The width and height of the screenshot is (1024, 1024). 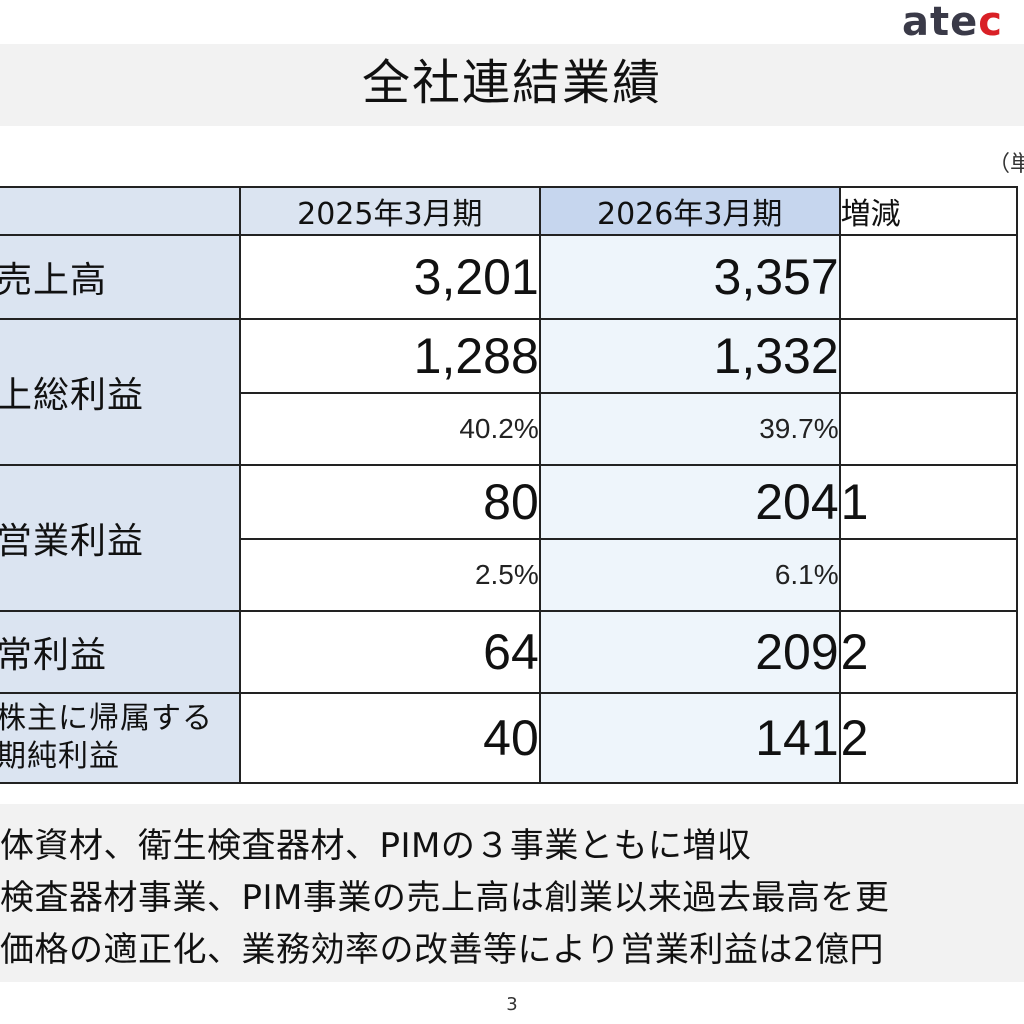 What do you see at coordinates (928, 502) in the screenshot?
I see `operating-profit-change: 1` at bounding box center [928, 502].